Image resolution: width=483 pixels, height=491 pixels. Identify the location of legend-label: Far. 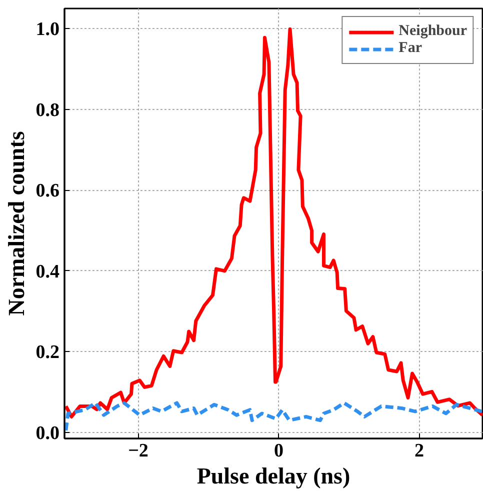
(410, 48).